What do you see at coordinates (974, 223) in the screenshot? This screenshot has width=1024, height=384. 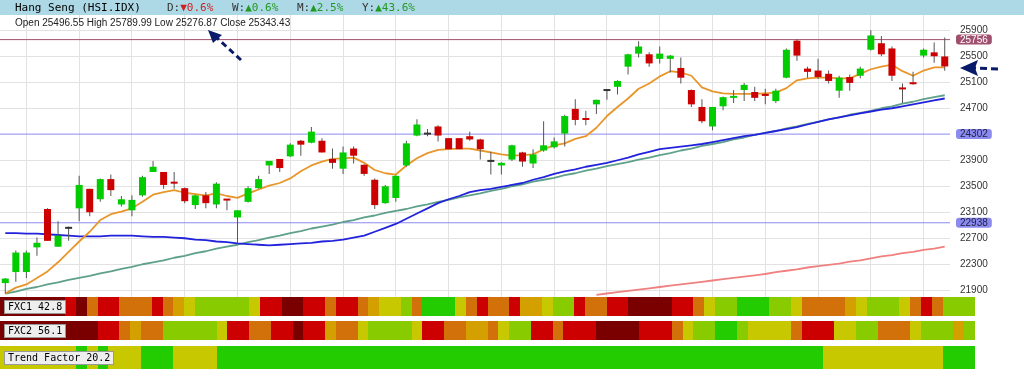 I see `ref-line-label: 22938` at bounding box center [974, 223].